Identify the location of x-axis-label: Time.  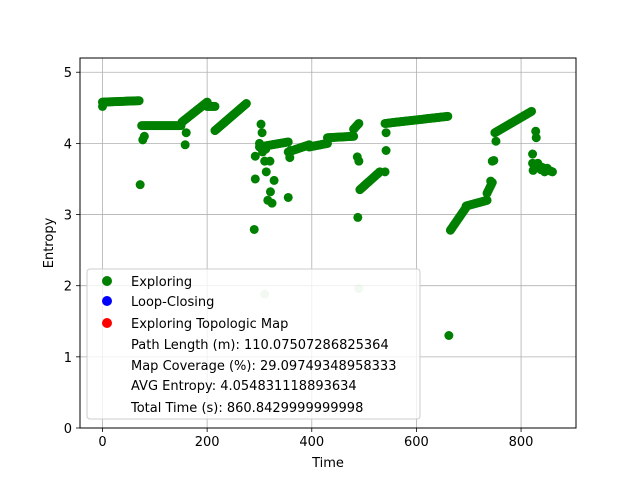
(327, 463).